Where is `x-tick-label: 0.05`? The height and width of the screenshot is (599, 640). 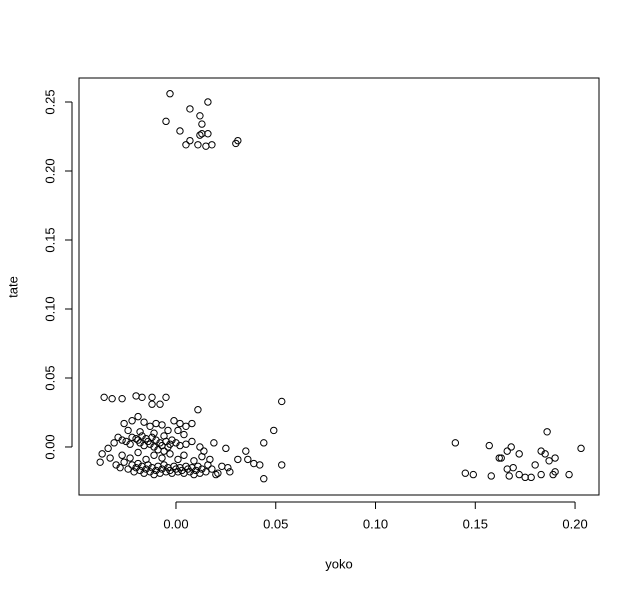
x-tick-label: 0.05 is located at coordinates (275, 523).